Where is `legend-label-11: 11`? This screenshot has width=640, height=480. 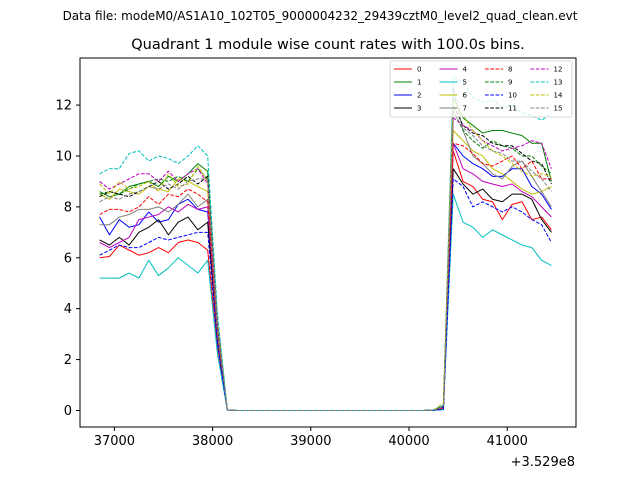 legend-label-11: 11 is located at coordinates (512, 109).